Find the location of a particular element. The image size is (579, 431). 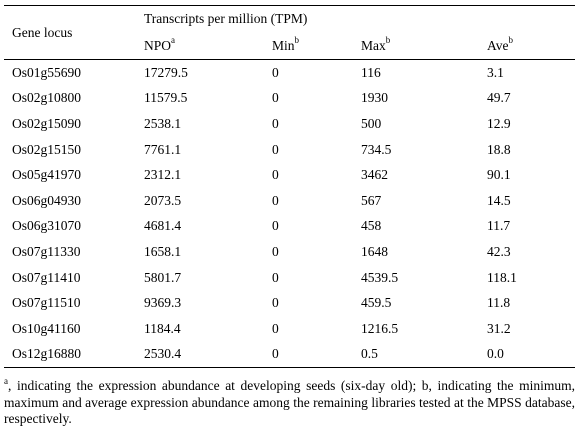

cell-max: 734.5 is located at coordinates (376, 149).